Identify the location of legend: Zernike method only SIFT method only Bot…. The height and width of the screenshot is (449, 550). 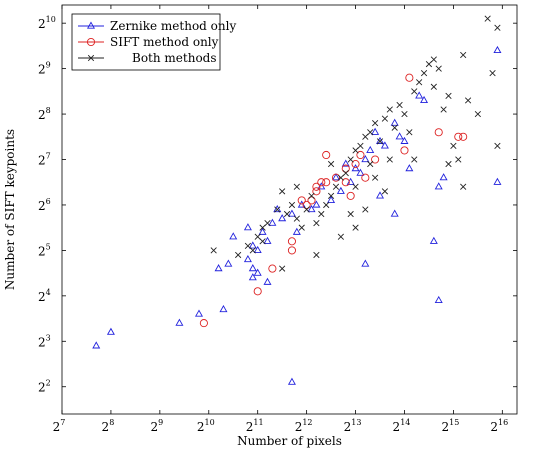
(153, 42).